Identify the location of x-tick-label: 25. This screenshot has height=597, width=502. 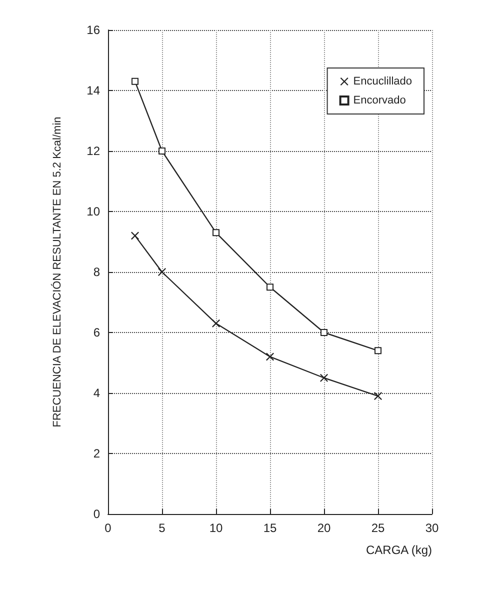
(378, 528).